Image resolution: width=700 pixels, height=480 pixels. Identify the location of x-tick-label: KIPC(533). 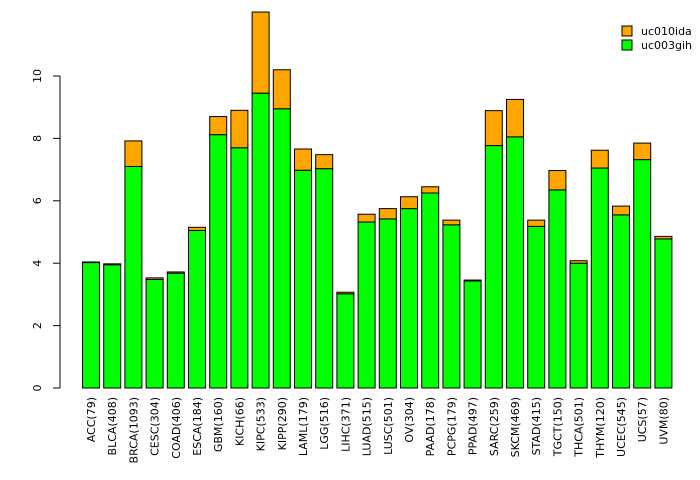
(261, 424).